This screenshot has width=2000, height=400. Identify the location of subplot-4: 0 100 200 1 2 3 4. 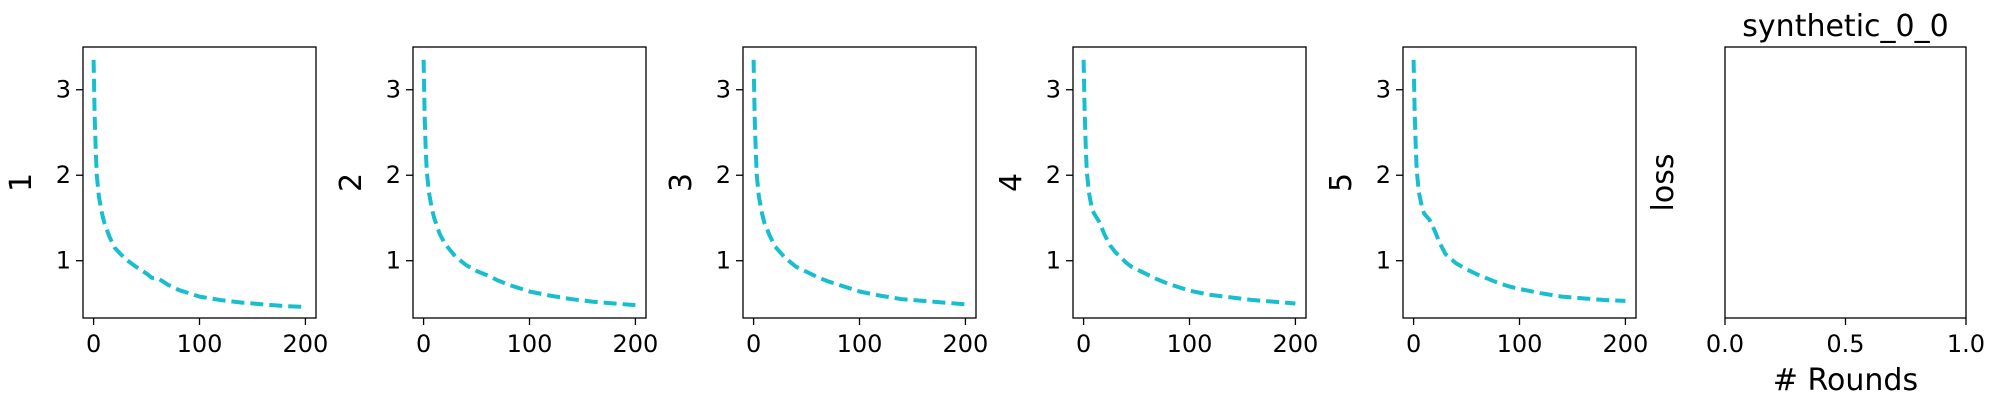
(1156, 202).